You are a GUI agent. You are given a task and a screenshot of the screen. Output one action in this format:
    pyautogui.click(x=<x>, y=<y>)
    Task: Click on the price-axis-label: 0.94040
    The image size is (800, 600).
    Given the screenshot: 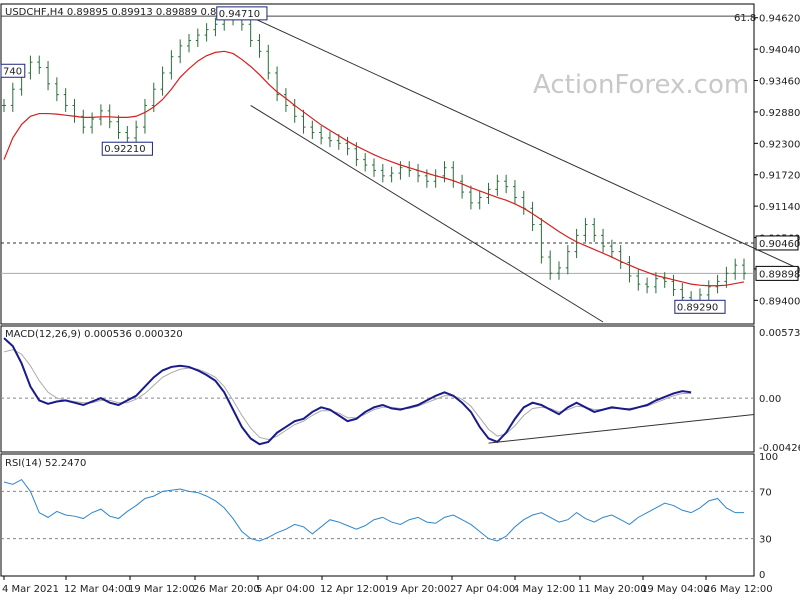 What is the action you would take?
    pyautogui.click(x=779, y=50)
    